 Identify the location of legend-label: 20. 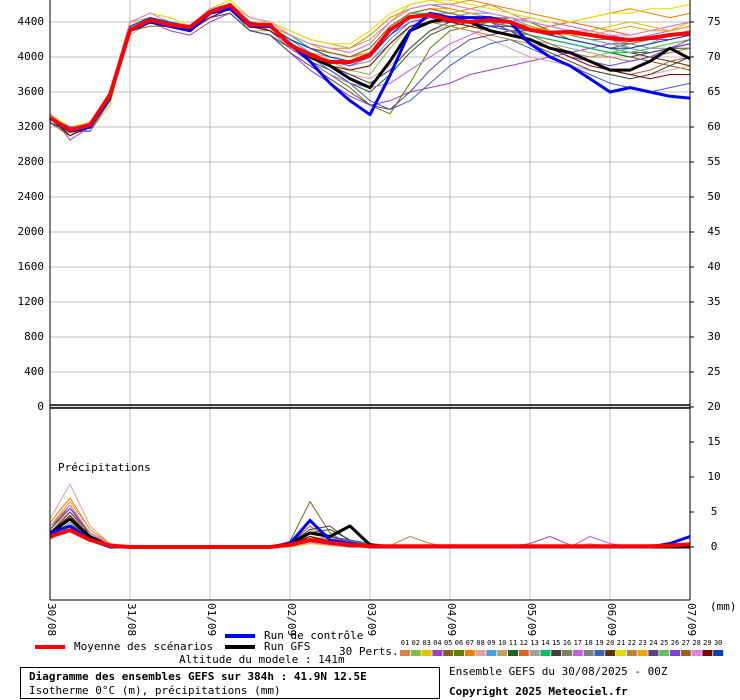
(610, 643).